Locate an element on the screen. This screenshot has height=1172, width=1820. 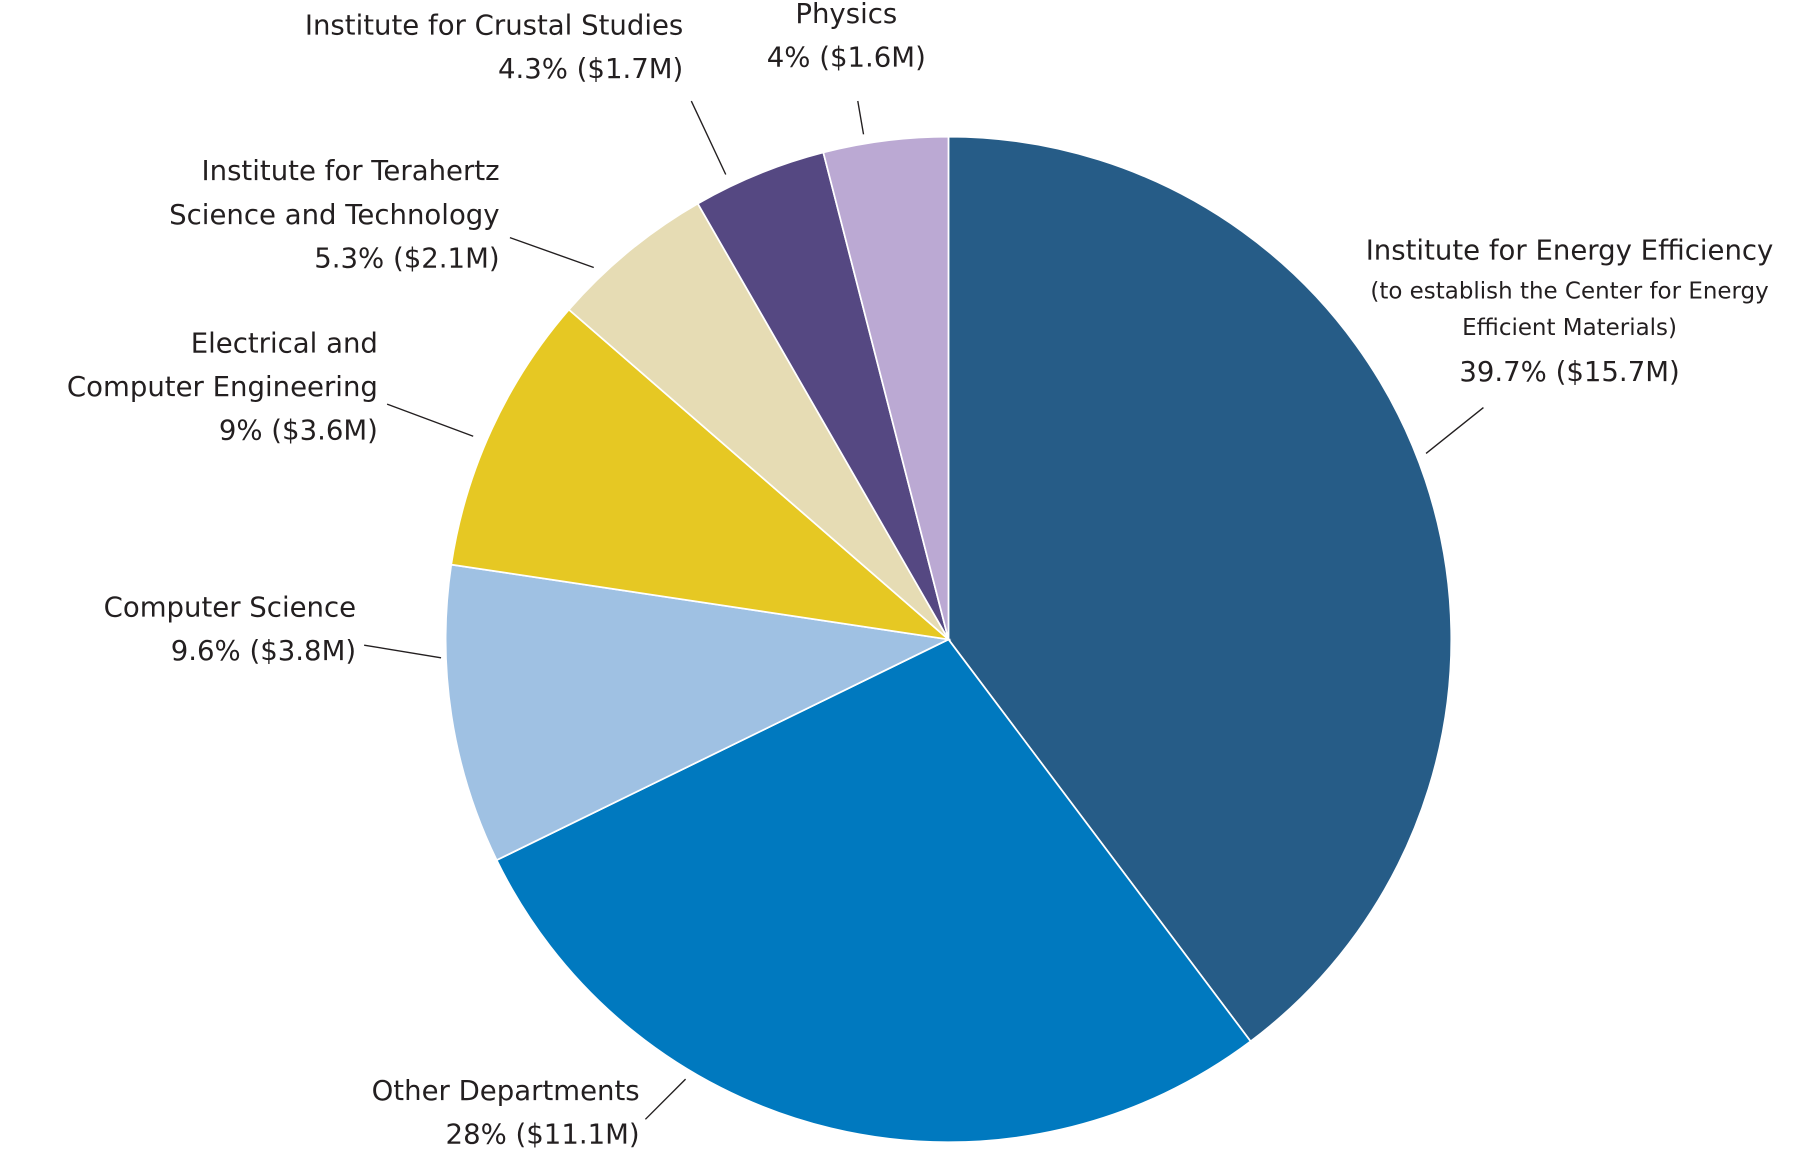
value-label: 4.3% ($1.7M) is located at coordinates (590, 69).